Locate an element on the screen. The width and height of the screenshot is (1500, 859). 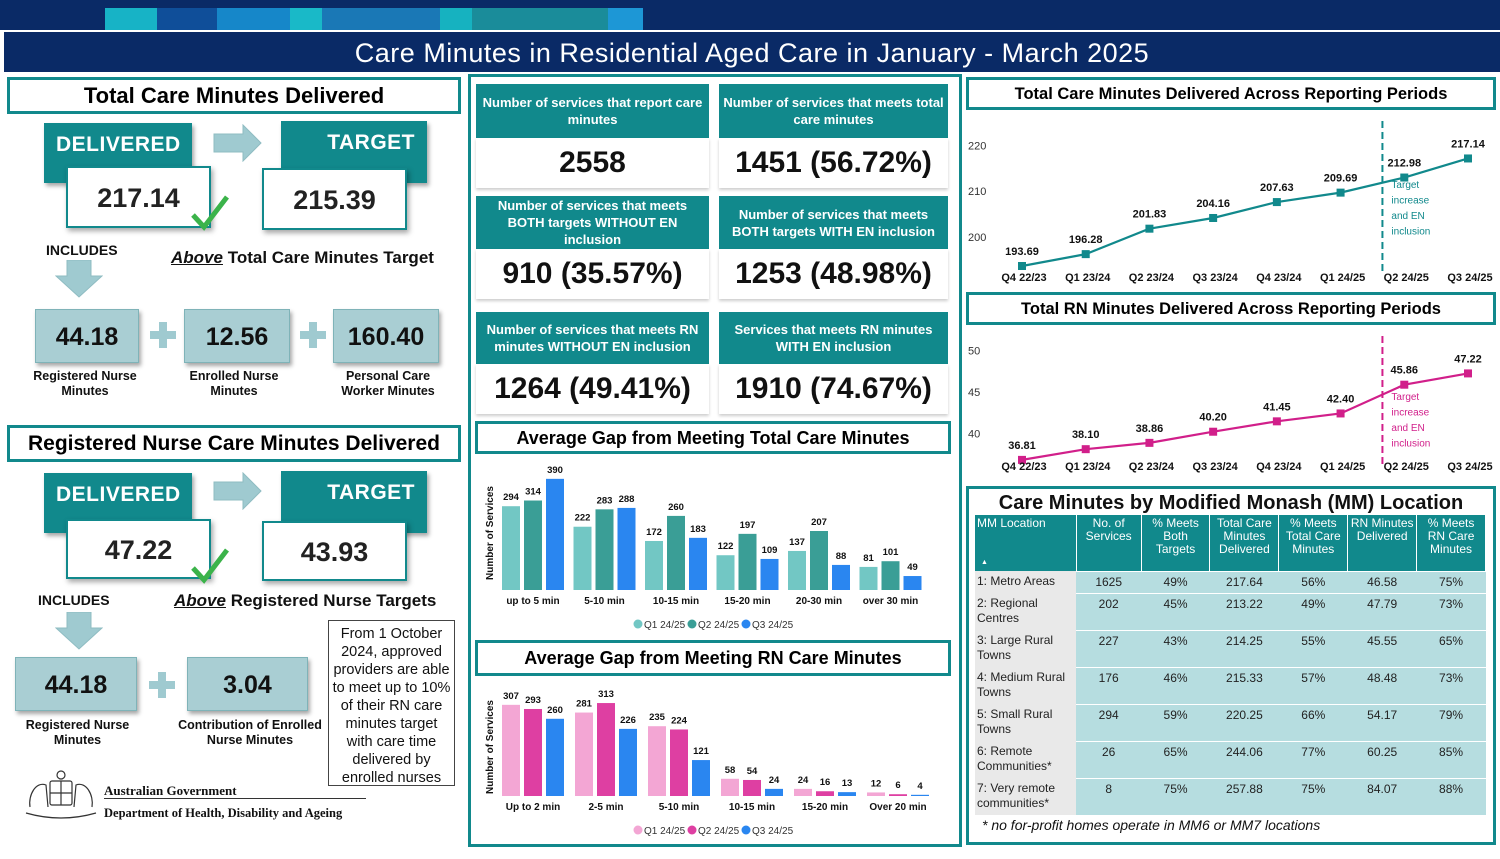
value-cell: 26 is located at coordinates (1109, 759).